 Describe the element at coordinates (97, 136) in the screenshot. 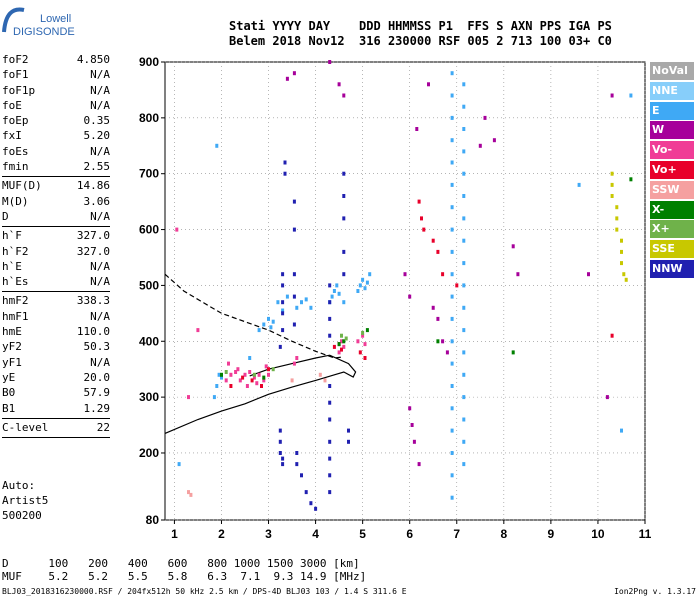

I see `param-value: 5.20` at that location.